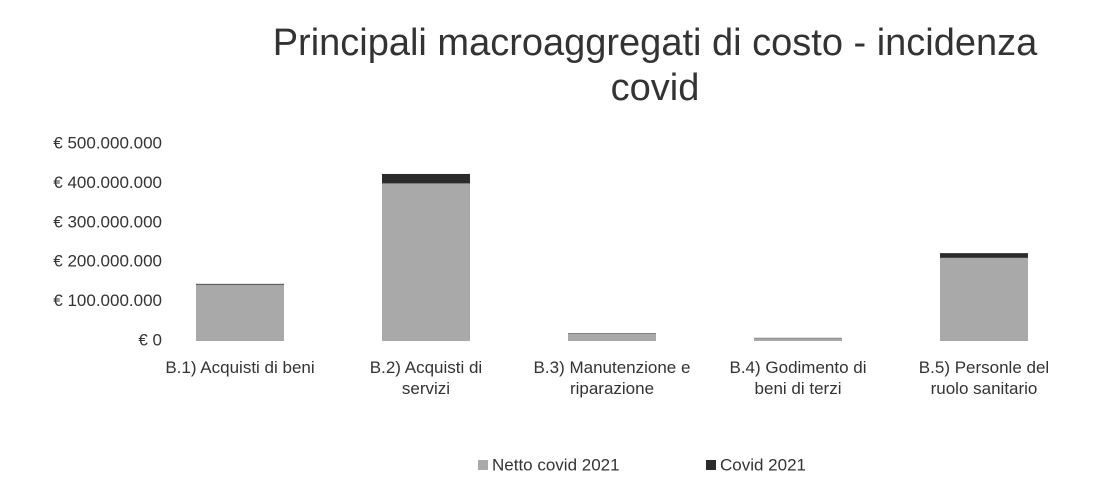 This screenshot has height=479, width=1119. Describe the element at coordinates (107, 261) in the screenshot. I see `y-tick-label: € 200.000.000` at that location.